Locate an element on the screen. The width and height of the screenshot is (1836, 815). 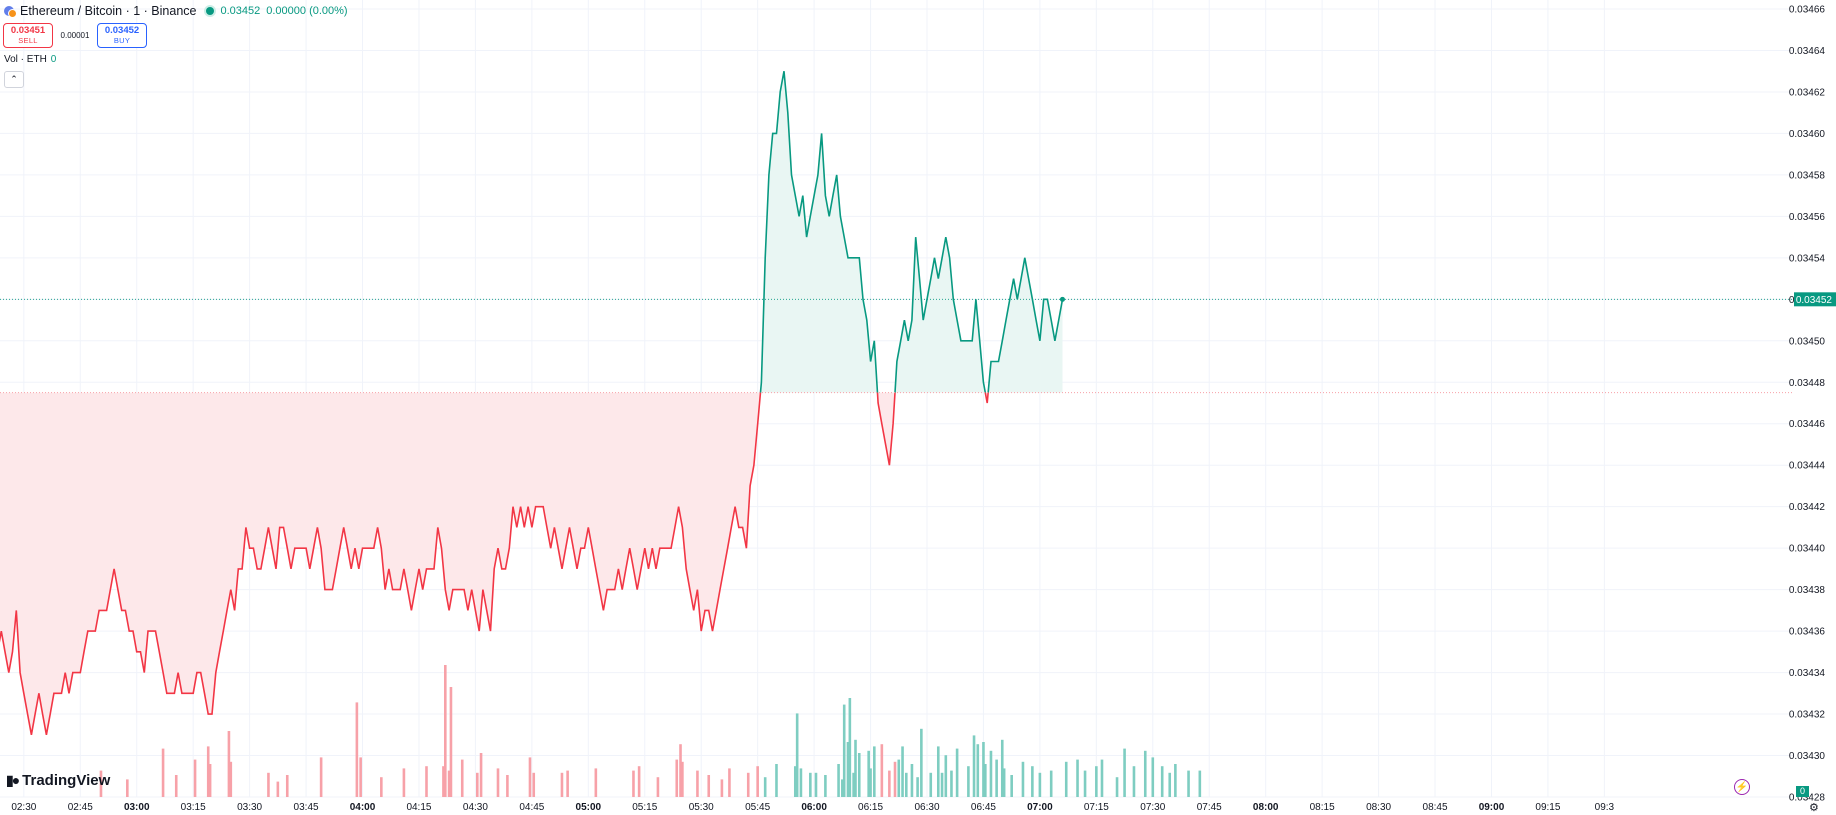
buy-button: 0.03452 BUY is located at coordinates (122, 35).